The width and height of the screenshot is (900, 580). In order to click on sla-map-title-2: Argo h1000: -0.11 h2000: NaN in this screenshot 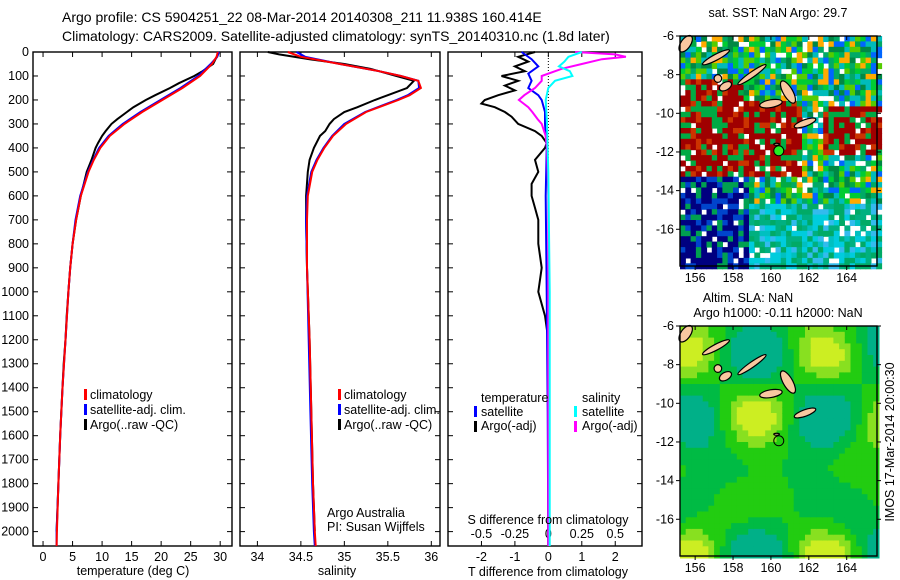, I will do `click(777, 313)`.